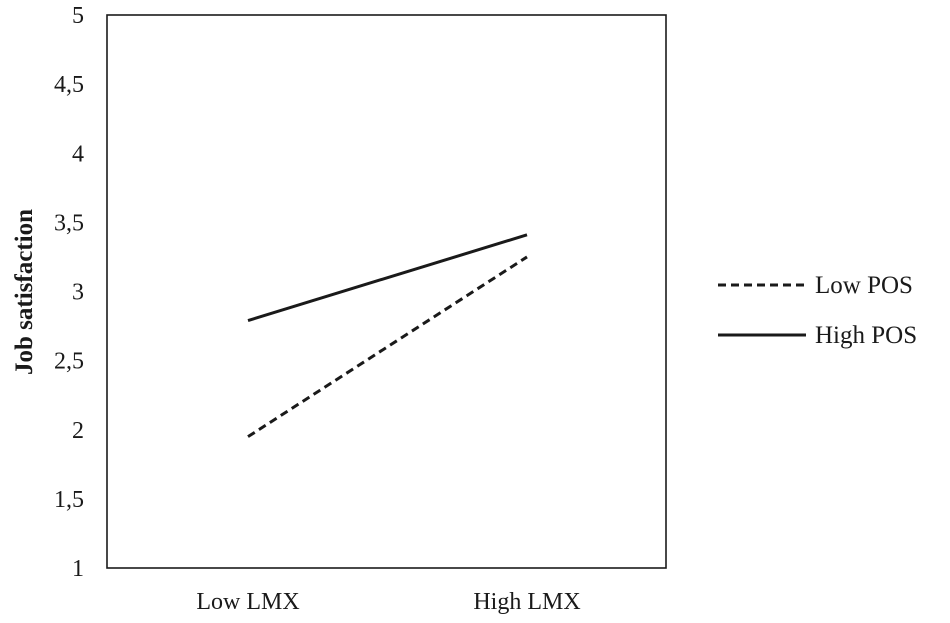 This screenshot has width=950, height=623. I want to click on x-tick-label: Low LMX, so click(247, 602).